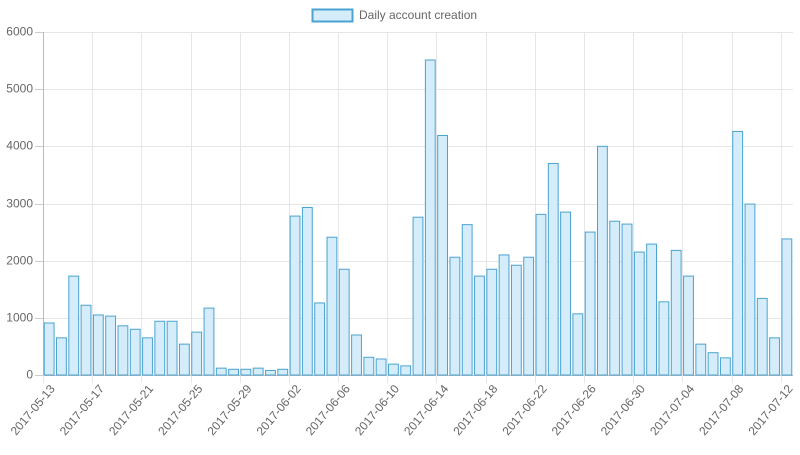 This screenshot has width=800, height=455. Describe the element at coordinates (19, 146) in the screenshot. I see `y-tick-label: 4000` at that location.